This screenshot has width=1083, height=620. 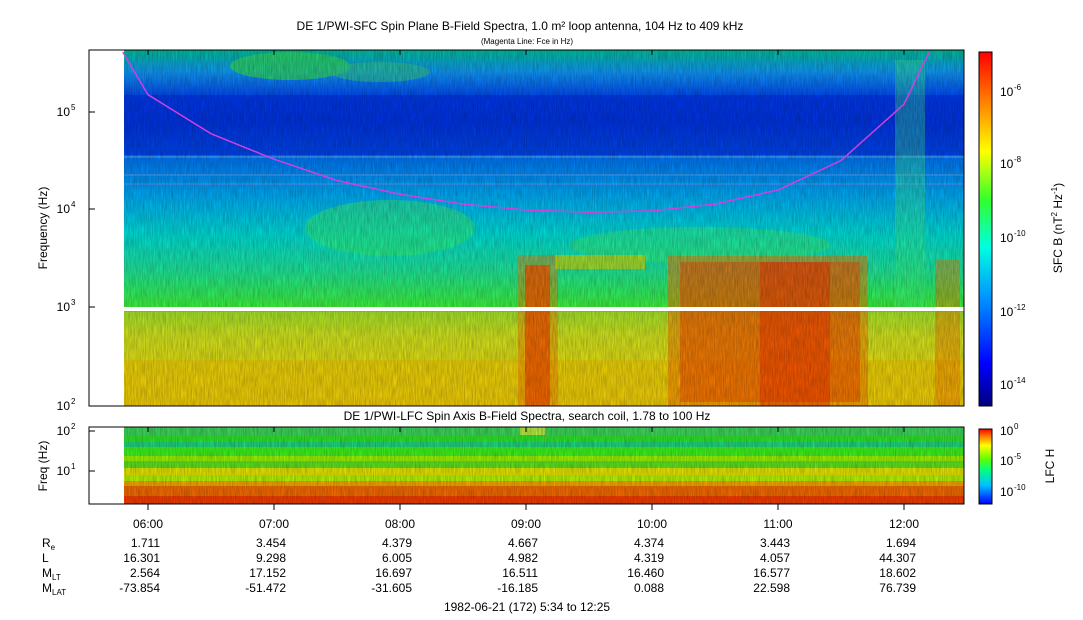 I want to click on time-tick-label: 08:00, so click(x=400, y=524).